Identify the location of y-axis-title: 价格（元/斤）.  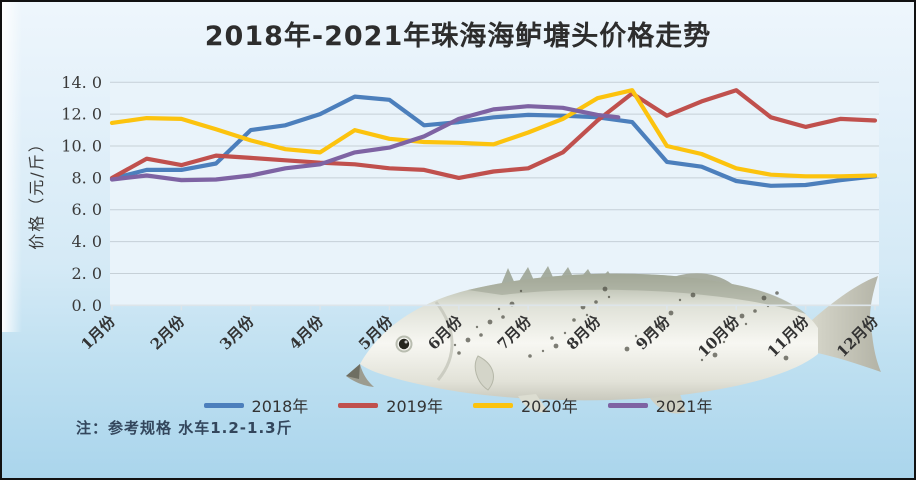
(36, 191).